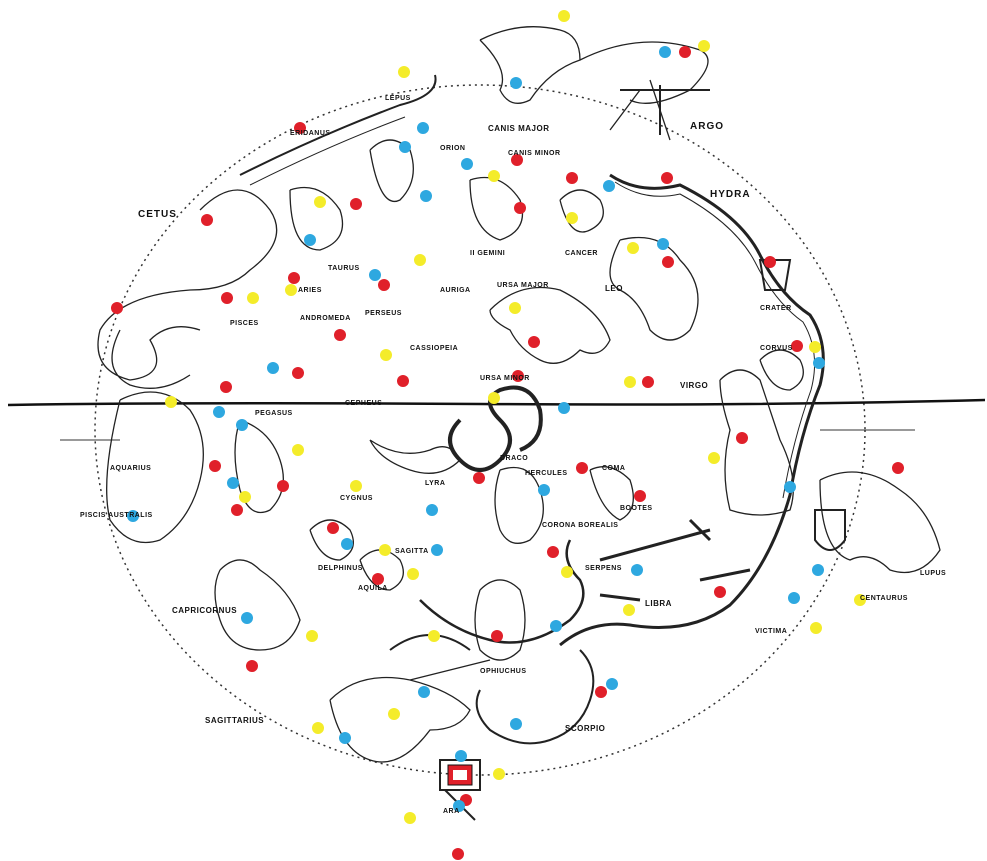 The height and width of the screenshot is (861, 987). Describe the element at coordinates (707, 126) in the screenshot. I see `label-argo: ARGO` at that location.